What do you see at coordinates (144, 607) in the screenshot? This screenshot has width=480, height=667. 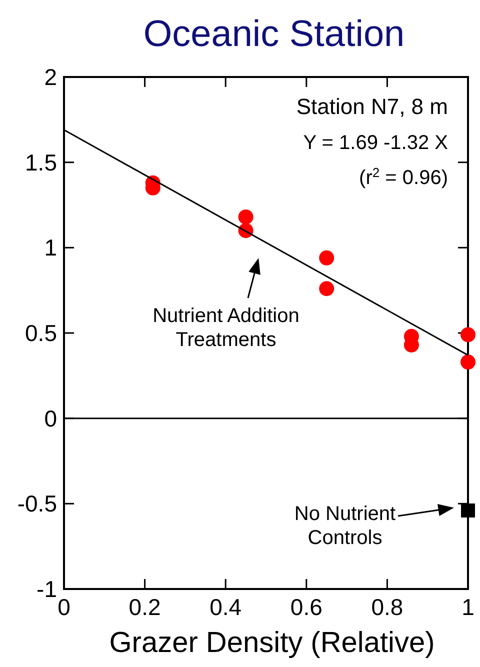 I see `x-tick-label: 0.2` at bounding box center [144, 607].